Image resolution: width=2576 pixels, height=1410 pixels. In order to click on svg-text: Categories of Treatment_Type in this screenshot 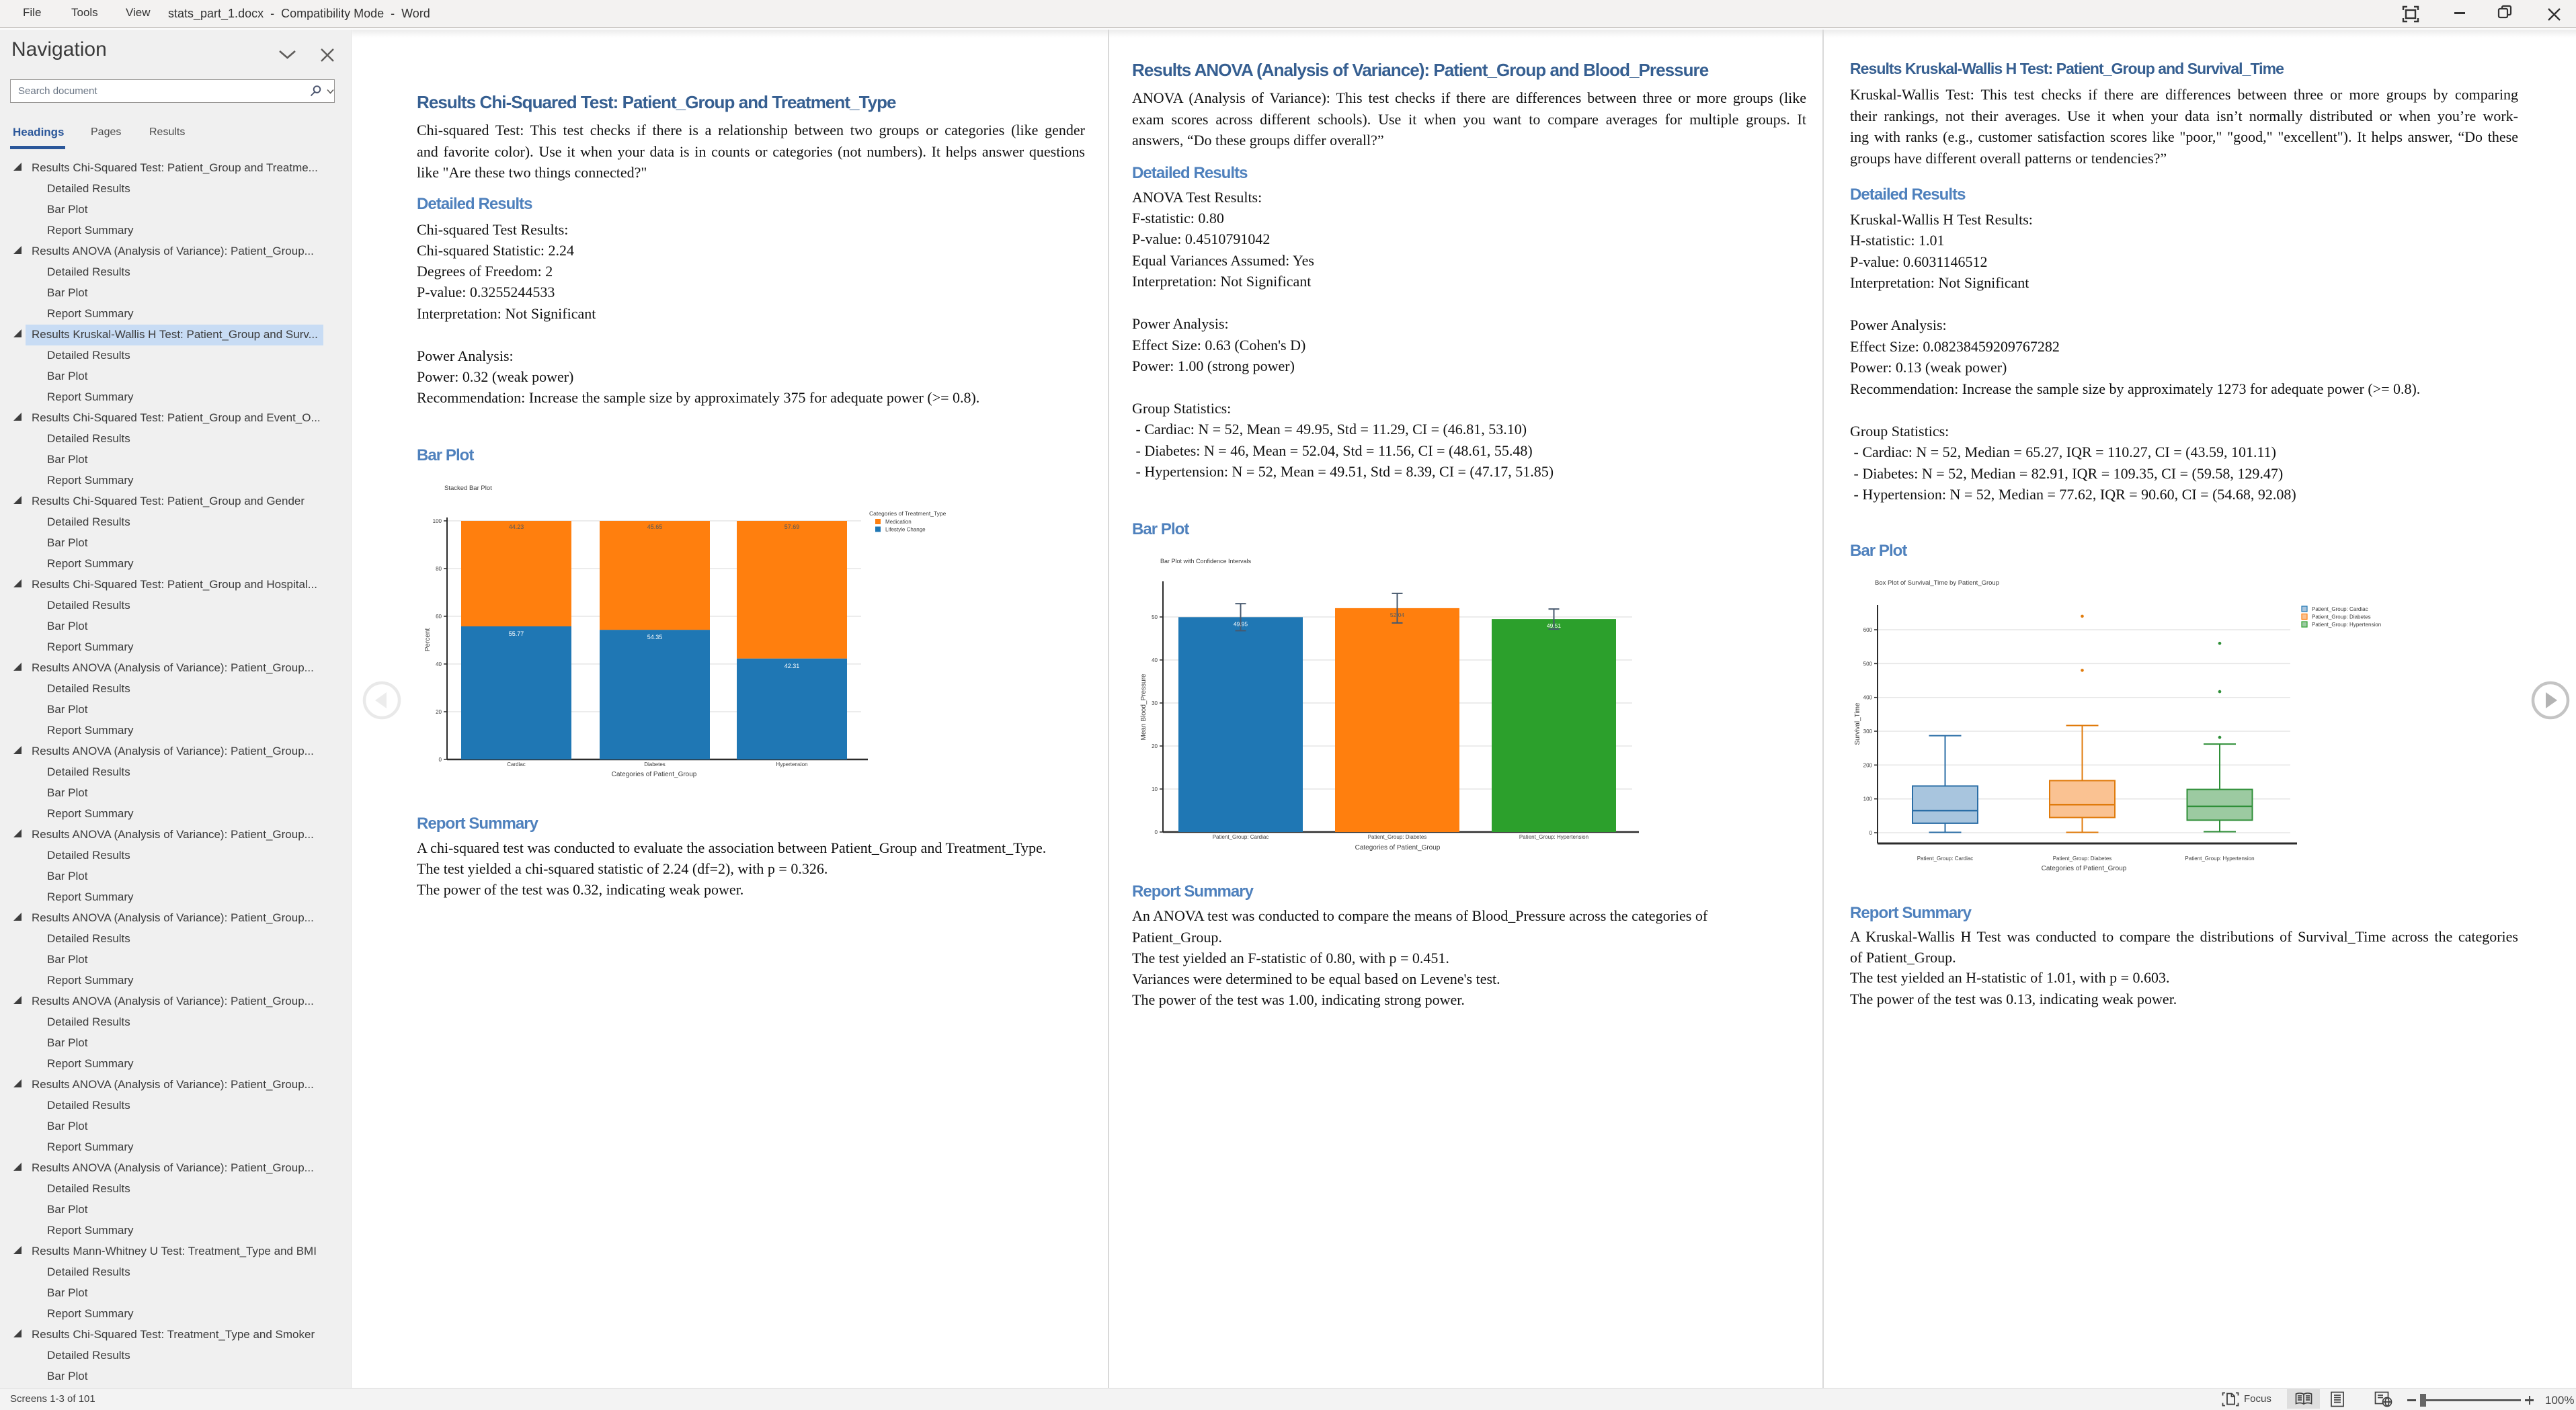, I will do `click(908, 513)`.